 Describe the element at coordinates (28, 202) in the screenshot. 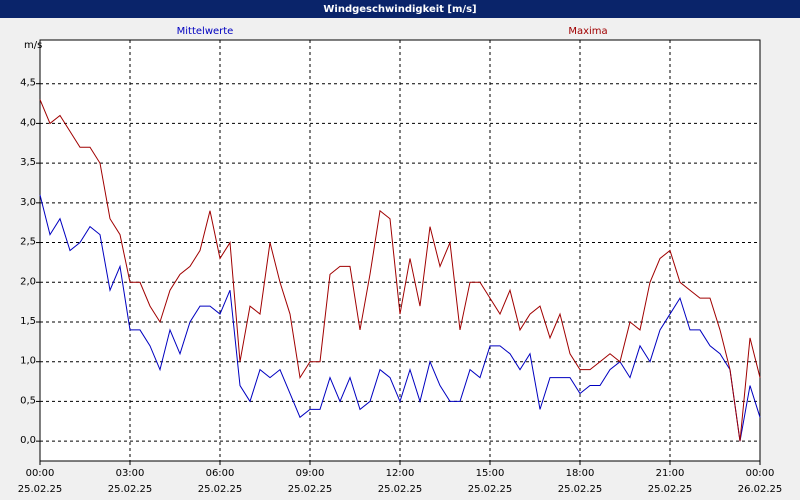

I see `y-tick-label: 3,0` at that location.